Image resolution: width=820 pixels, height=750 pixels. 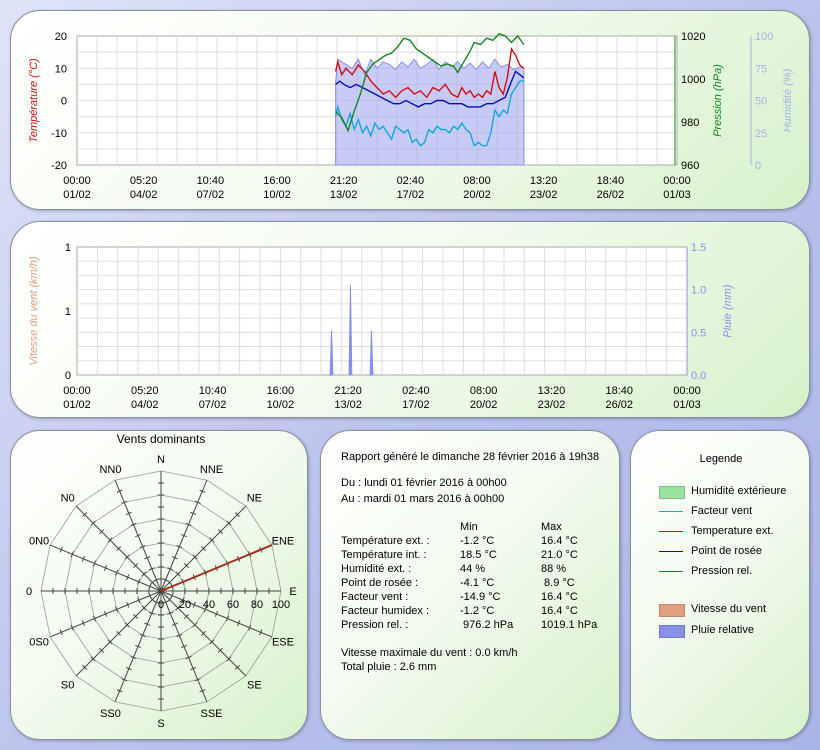 I want to click on x-tick-time: 13:20, so click(x=552, y=391).